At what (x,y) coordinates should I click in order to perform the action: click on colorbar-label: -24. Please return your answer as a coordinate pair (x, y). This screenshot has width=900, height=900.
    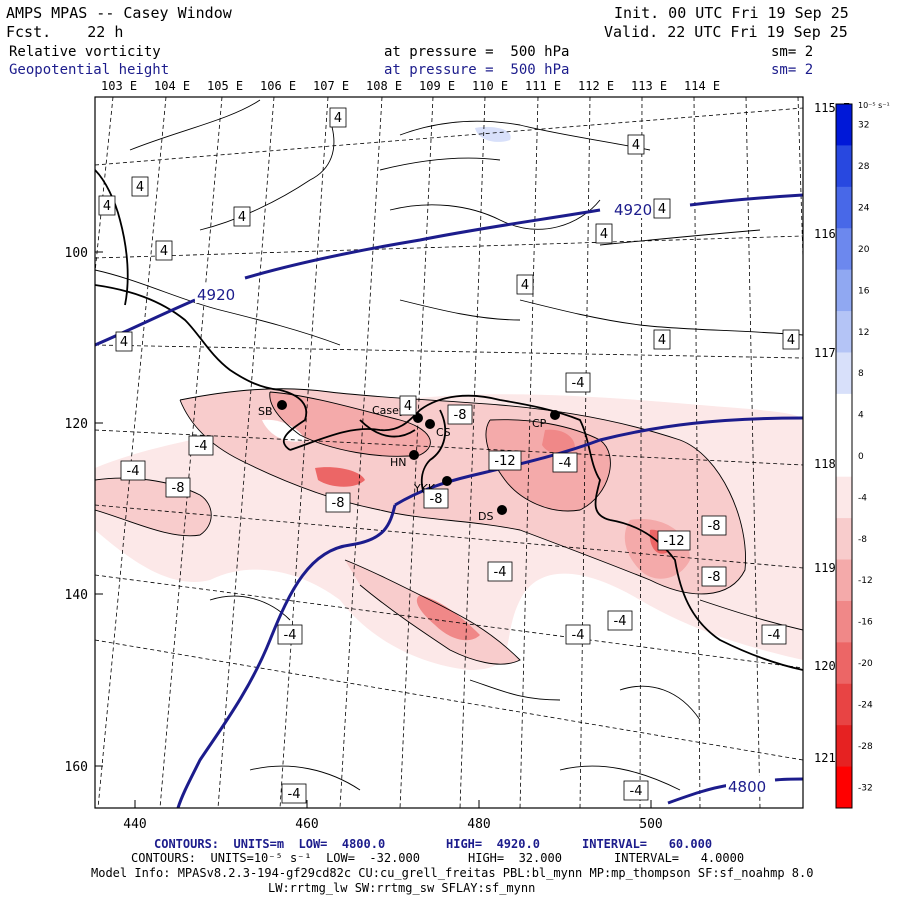
    Looking at the image, I should click on (865, 705).